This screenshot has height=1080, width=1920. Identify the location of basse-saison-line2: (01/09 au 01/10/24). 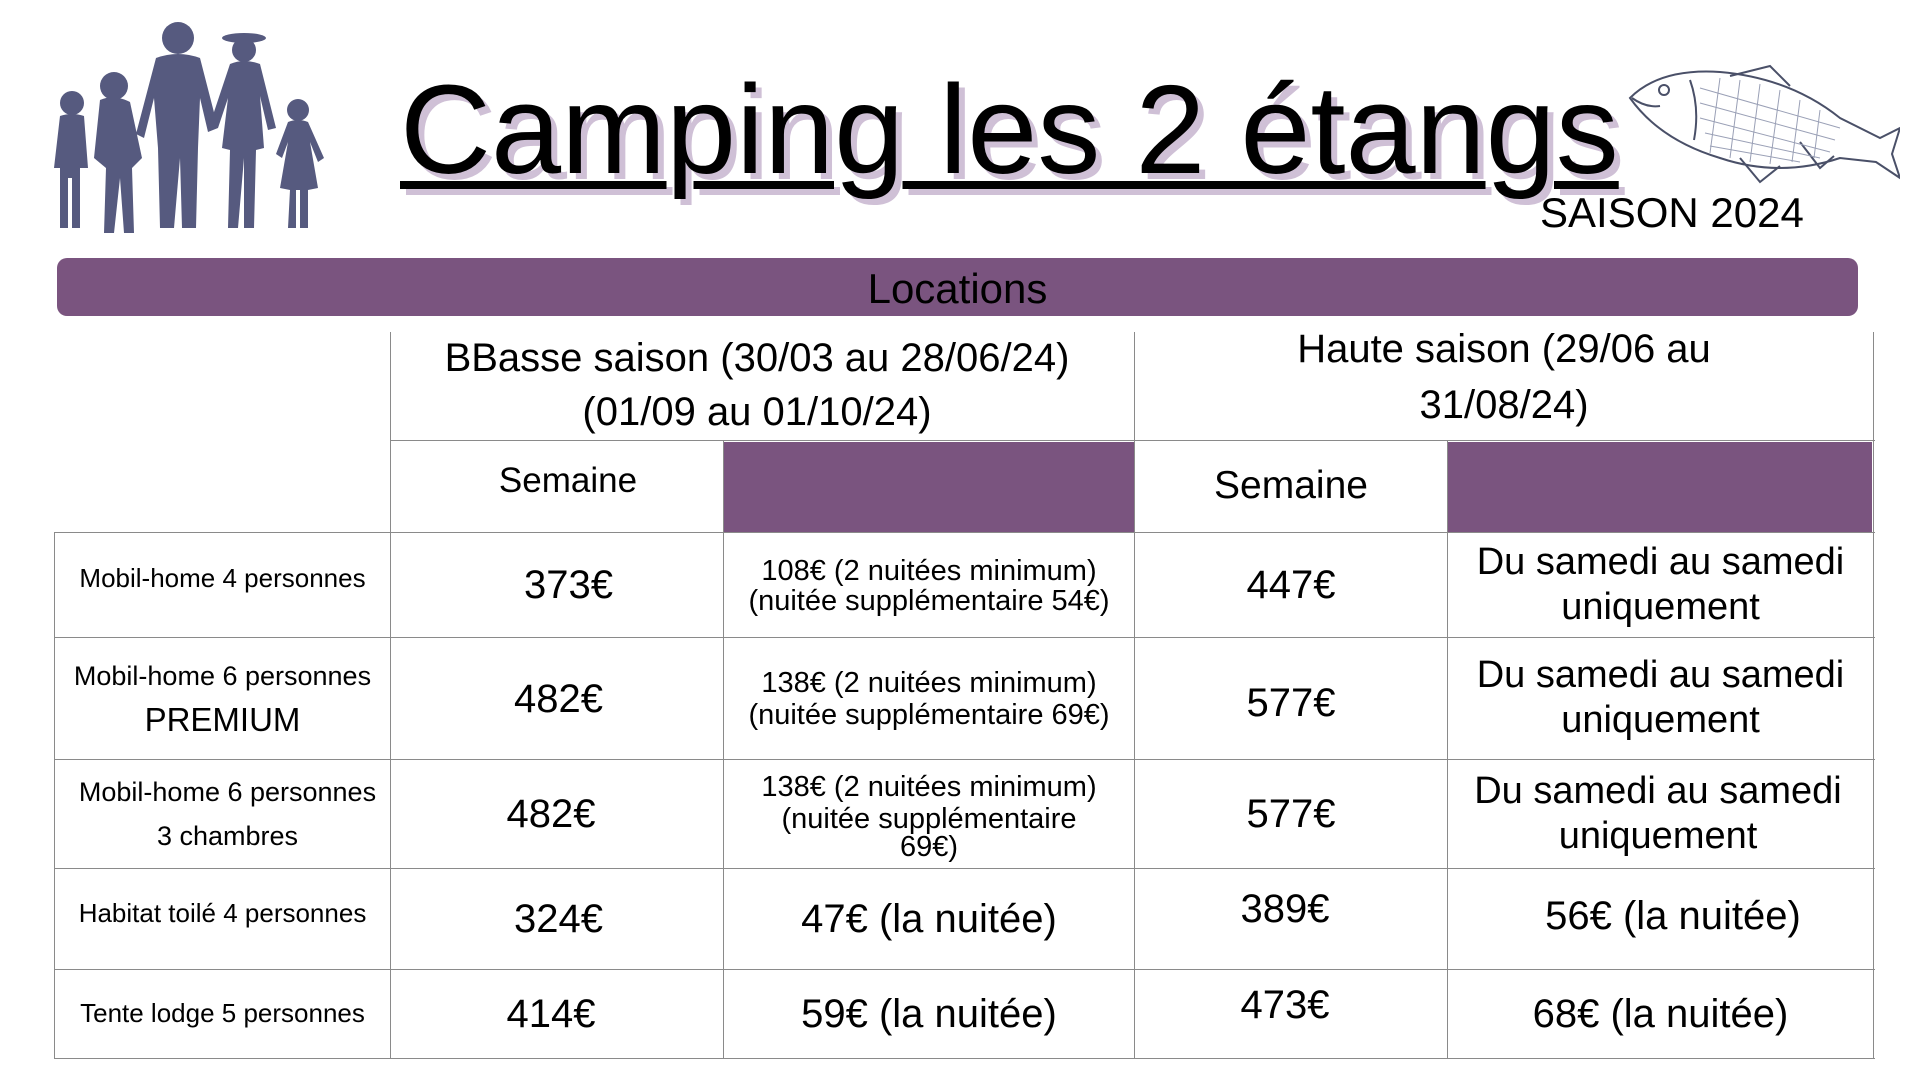
(757, 412).